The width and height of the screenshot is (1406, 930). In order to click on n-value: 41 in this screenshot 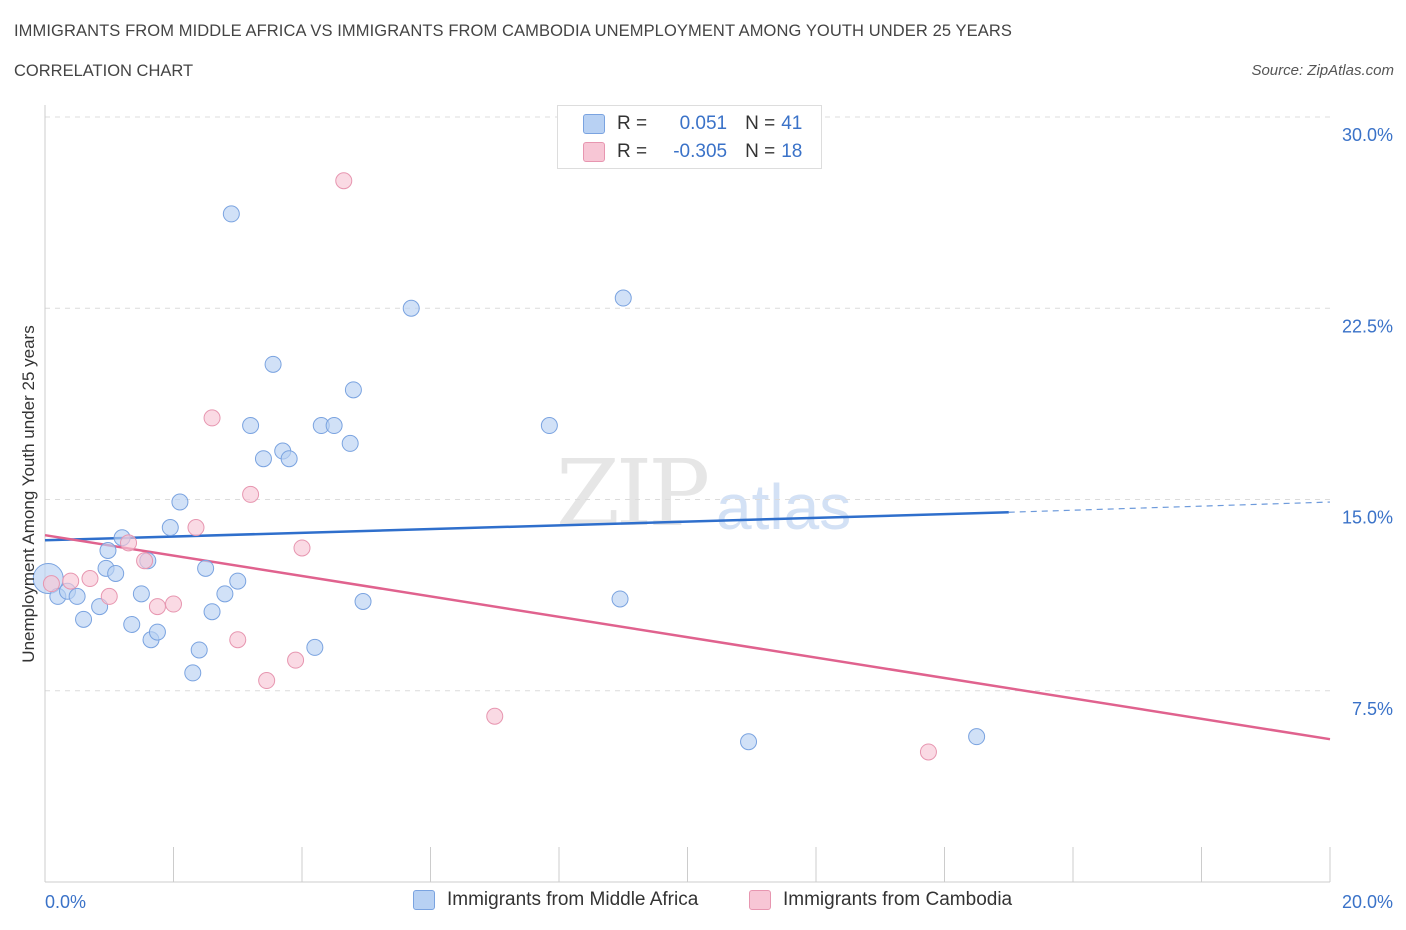, I will do `click(792, 123)`.